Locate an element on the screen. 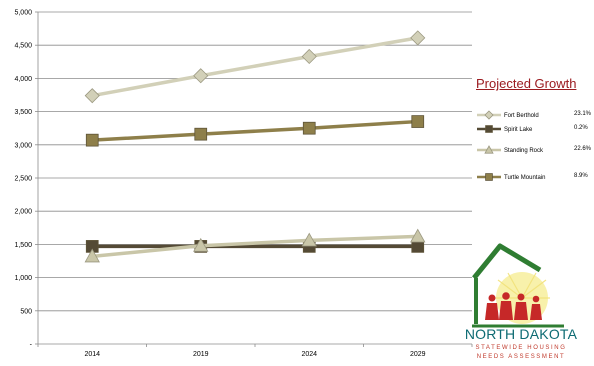 Image resolution: width=594 pixels, height=366 pixels. y-tick-label: 4,500 is located at coordinates (23, 46).